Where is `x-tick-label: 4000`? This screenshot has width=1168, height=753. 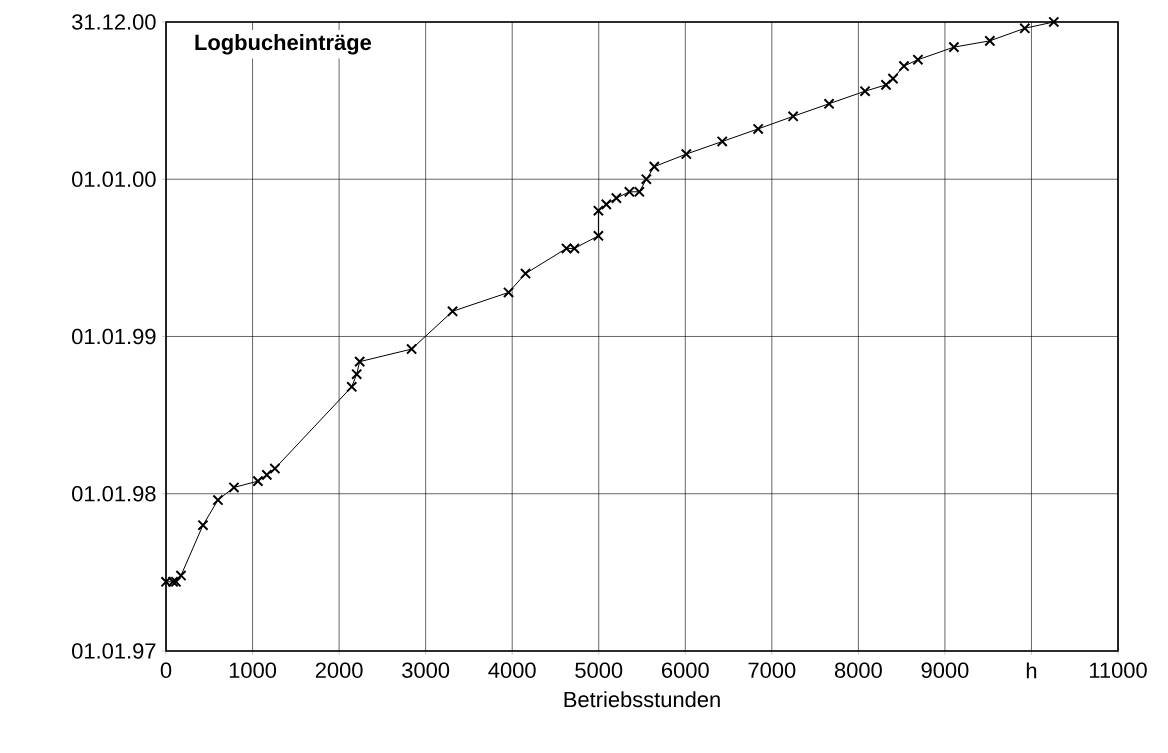 x-tick-label: 4000 is located at coordinates (512, 670).